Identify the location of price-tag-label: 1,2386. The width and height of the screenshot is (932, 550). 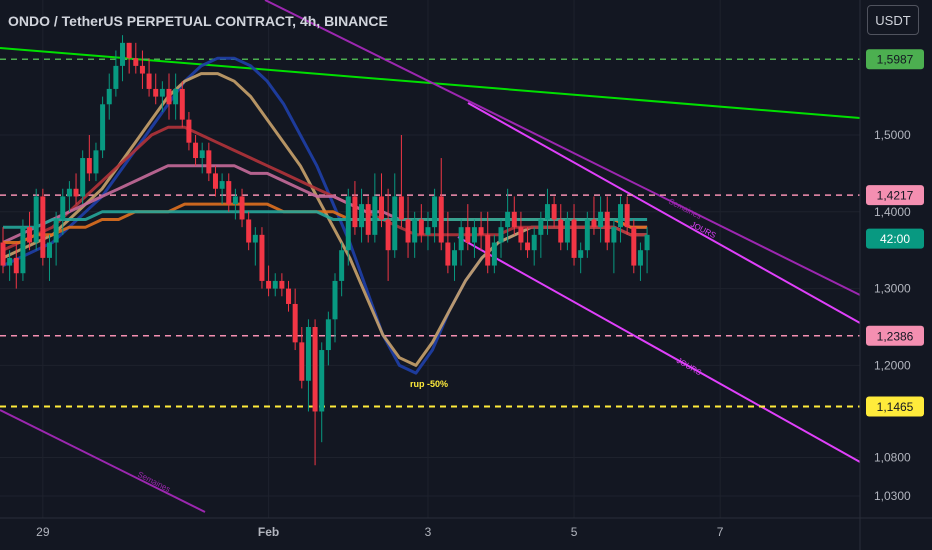
(895, 336).